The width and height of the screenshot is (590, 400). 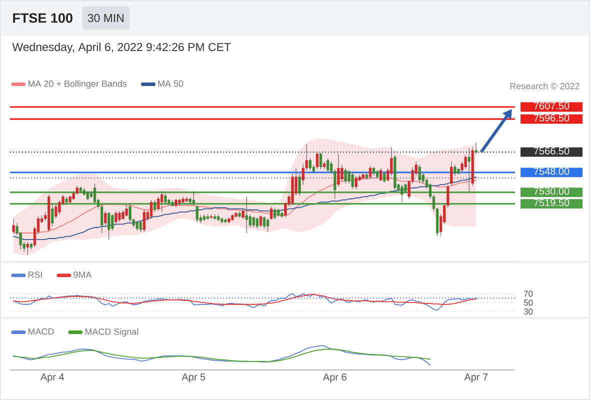 What do you see at coordinates (476, 378) in the screenshot?
I see `x-tick-label: Apr 7` at bounding box center [476, 378].